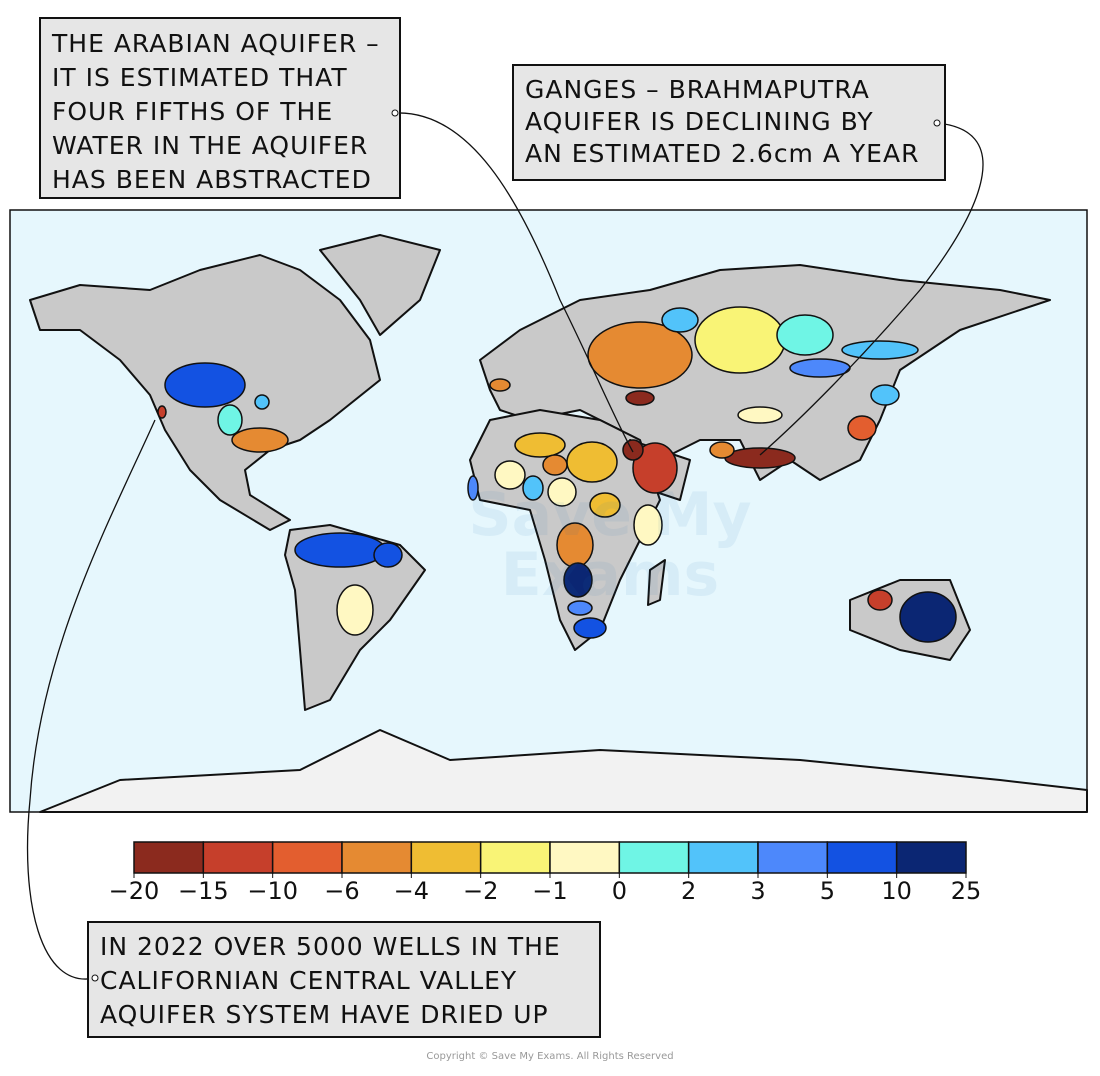 This screenshot has width=1100, height=1076. Describe the element at coordinates (480, 891) in the screenshot. I see `legend-tick-label: −2` at that location.